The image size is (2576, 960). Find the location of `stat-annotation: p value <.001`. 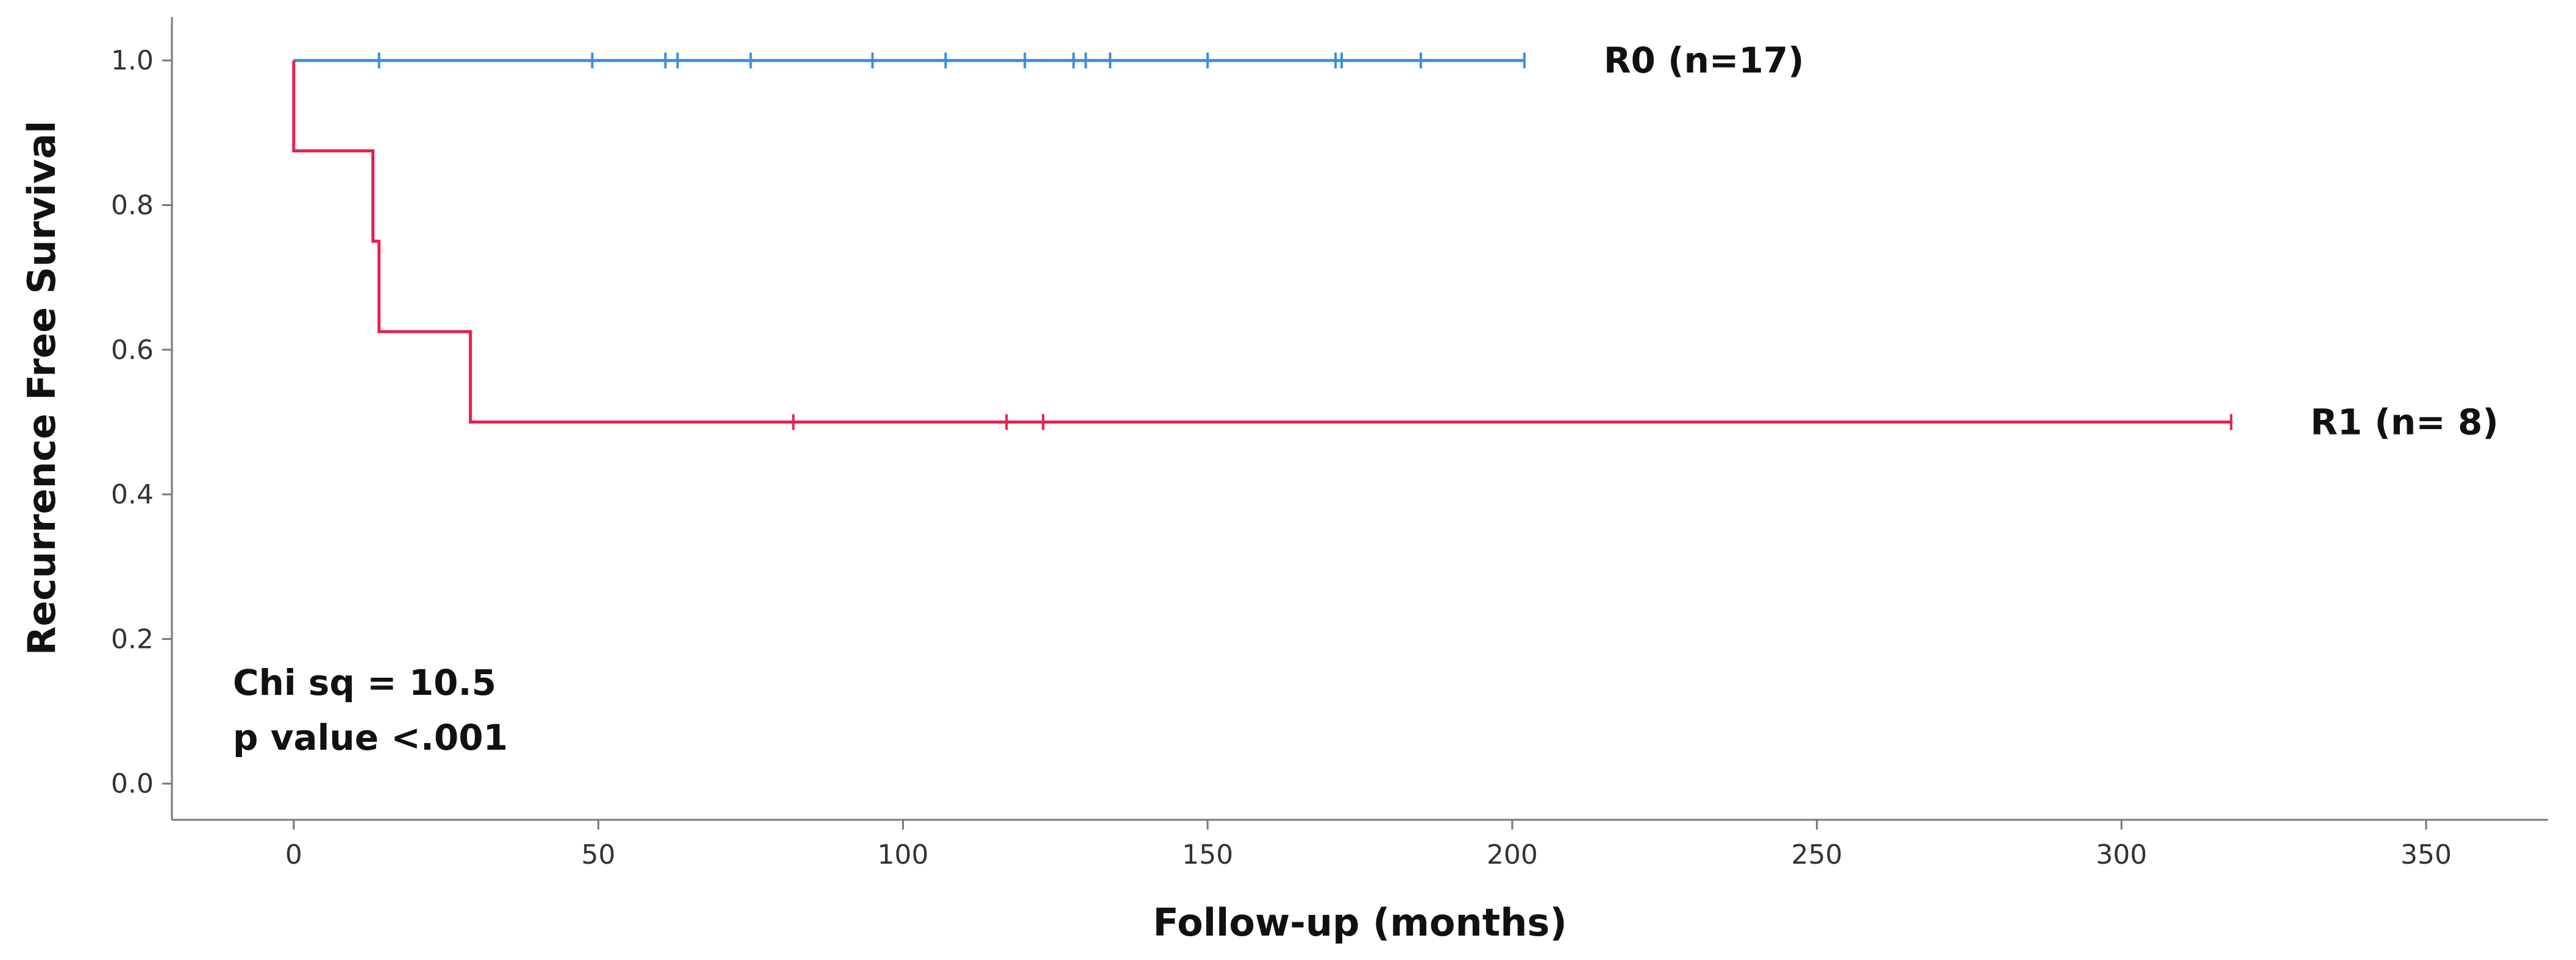

stat-annotation: p value <.001 is located at coordinates (370, 738).